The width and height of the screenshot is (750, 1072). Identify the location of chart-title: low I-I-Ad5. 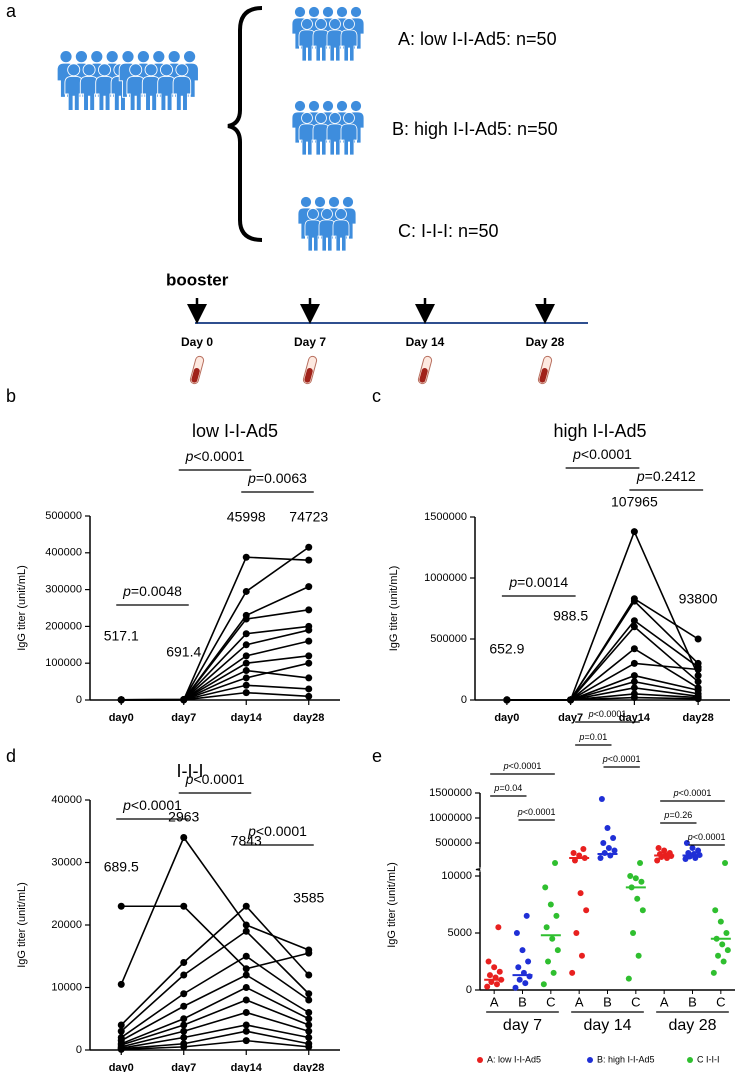
(235, 431).